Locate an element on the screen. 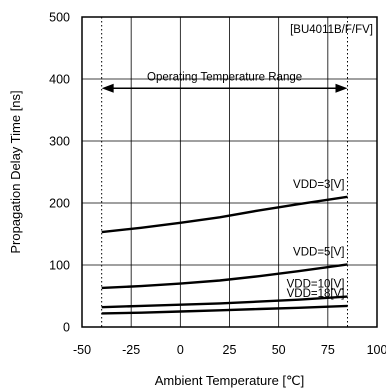 The image size is (386, 388). y-tick-label: 400 is located at coordinates (59, 80).